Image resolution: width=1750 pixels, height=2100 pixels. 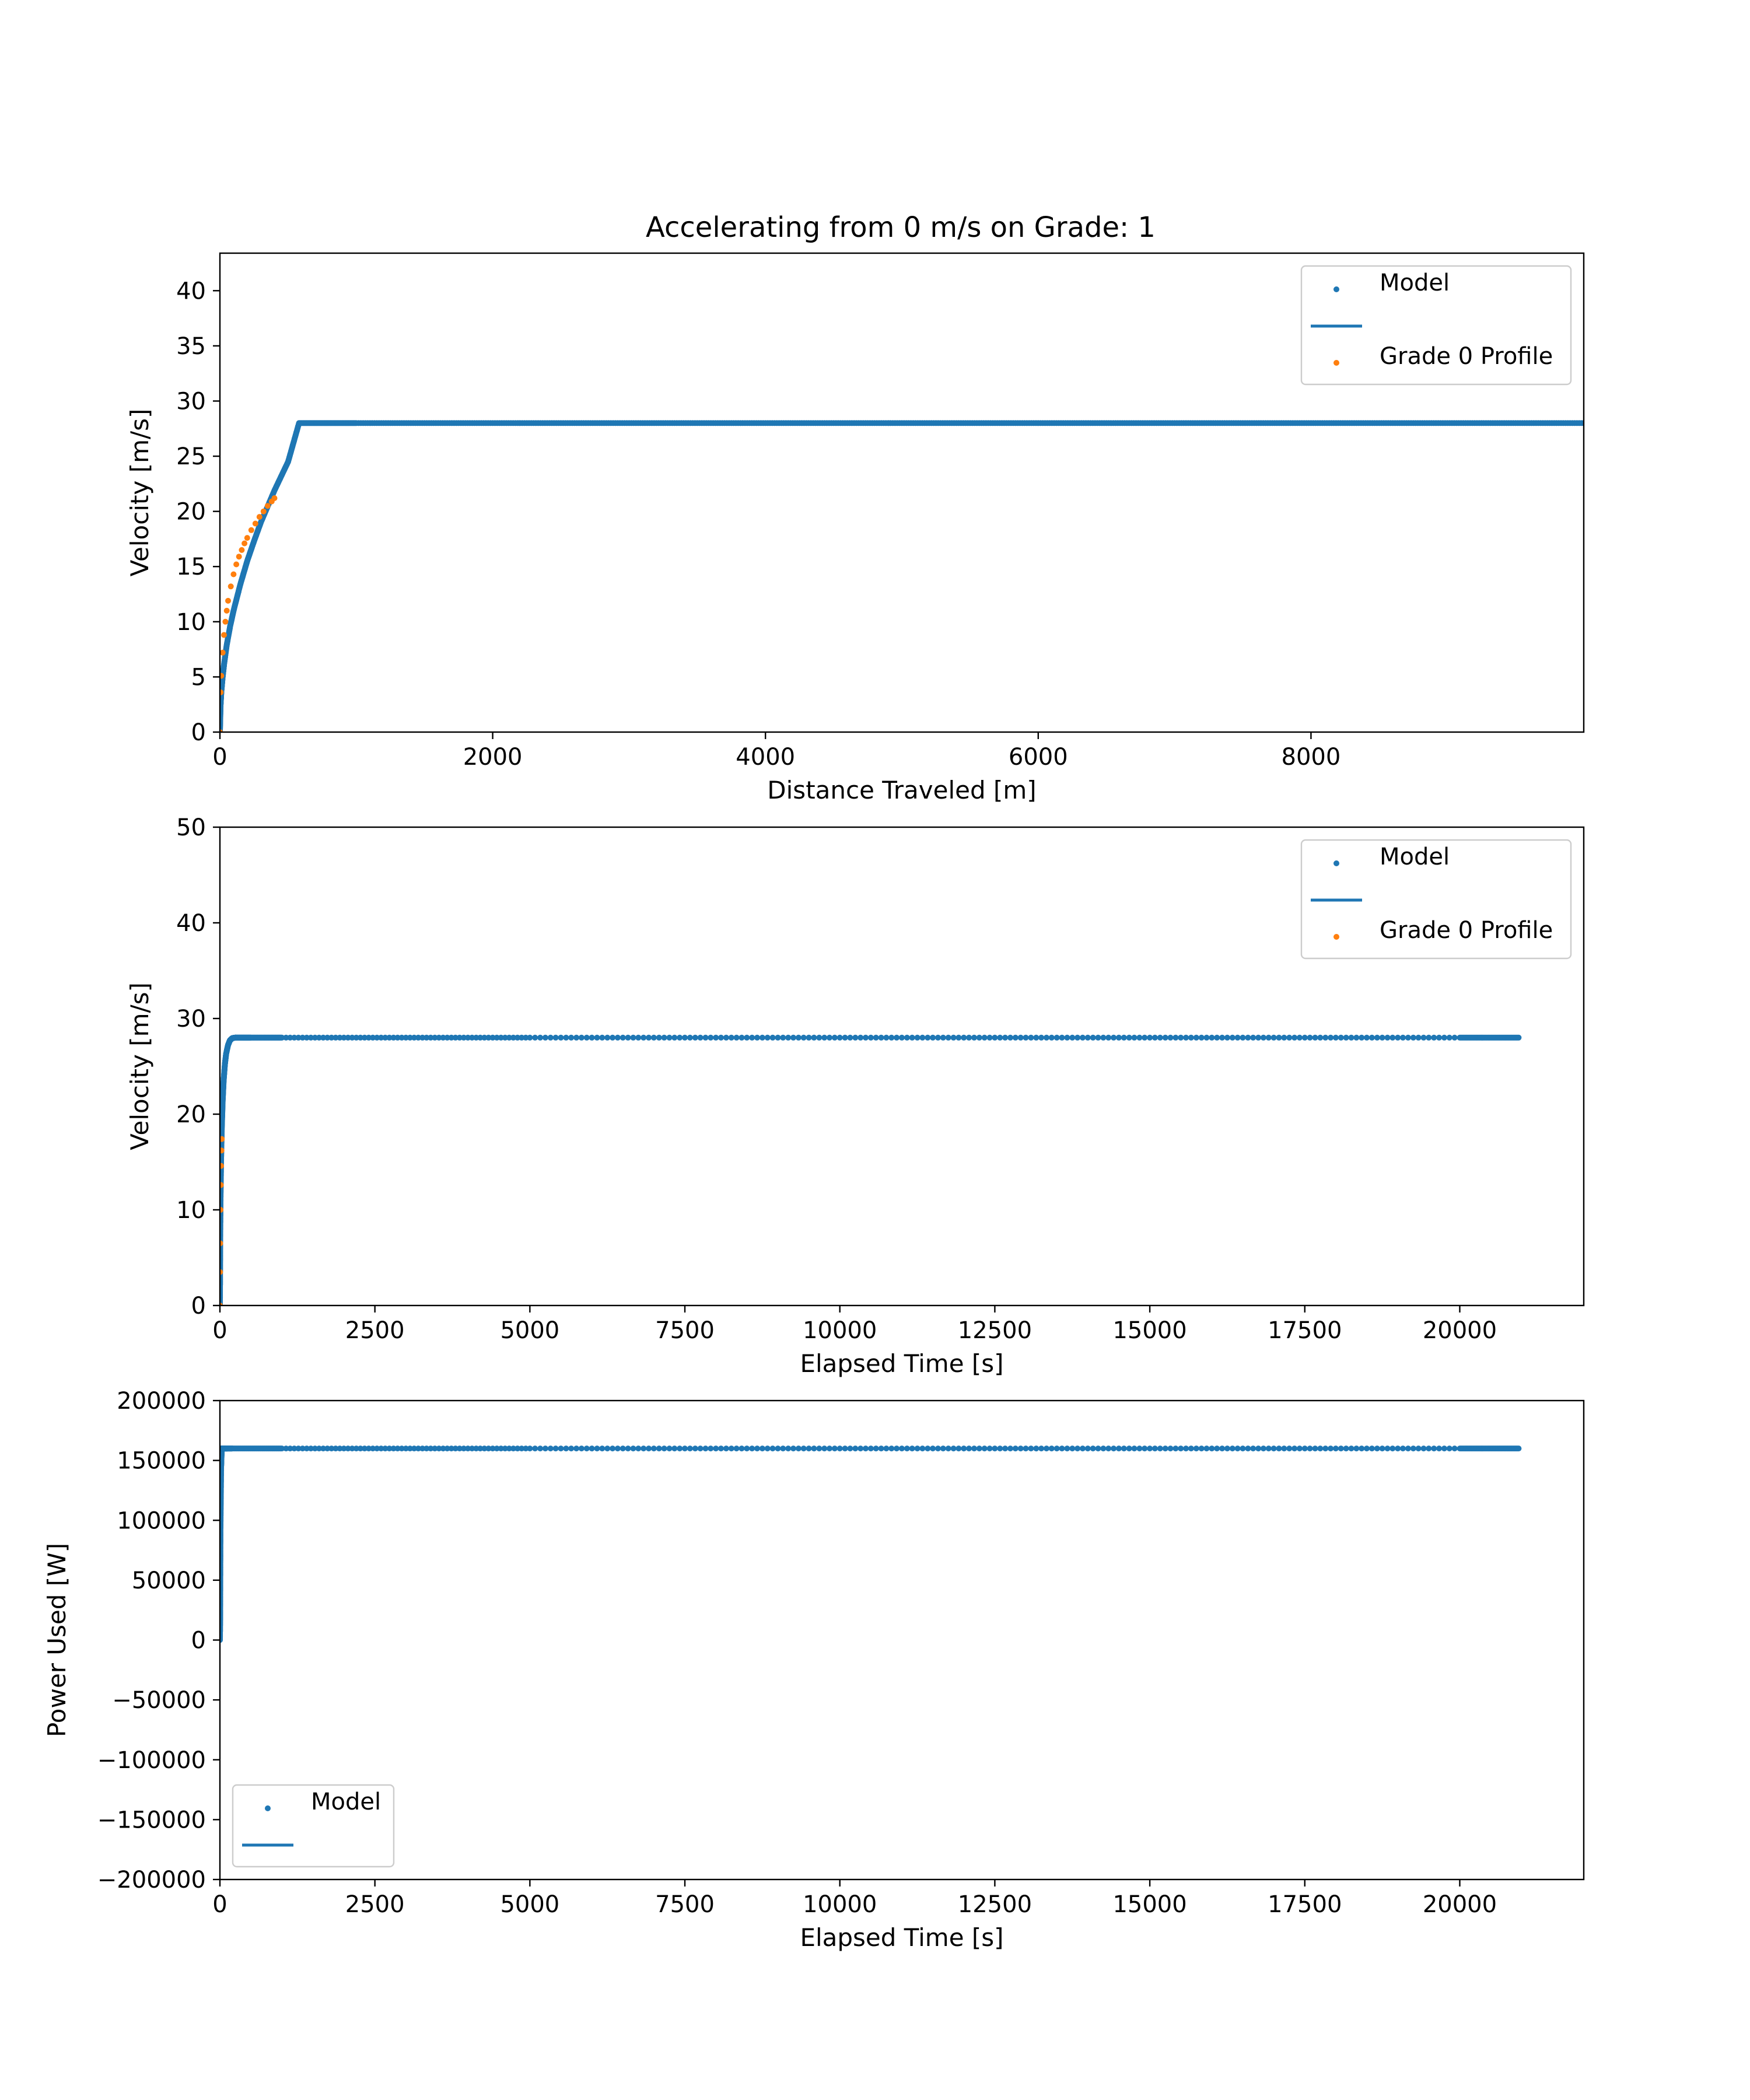 What do you see at coordinates (191, 827) in the screenshot?
I see `y-tick-label: 50` at bounding box center [191, 827].